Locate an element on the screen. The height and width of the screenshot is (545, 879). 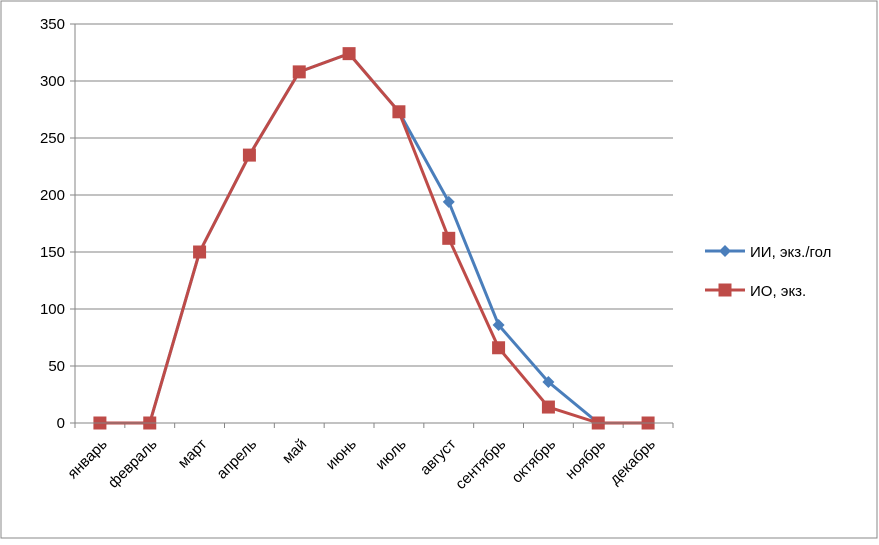
y-tick-label: 100 is located at coordinates (52, 309).